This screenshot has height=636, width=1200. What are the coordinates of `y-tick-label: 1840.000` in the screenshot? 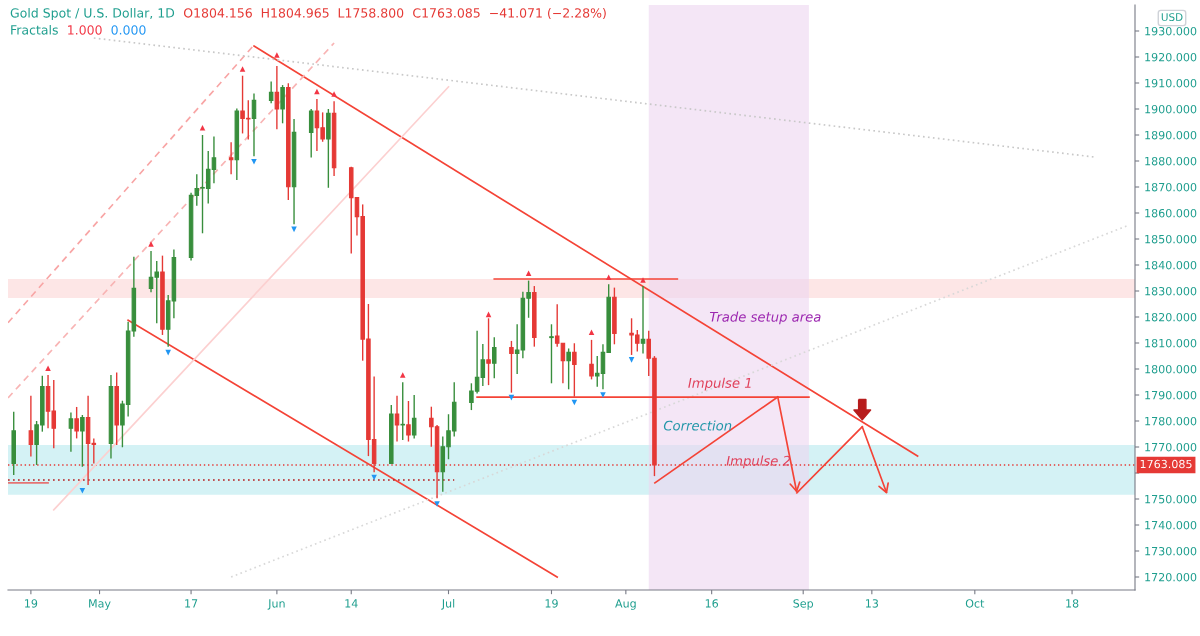 It's located at (1171, 265).